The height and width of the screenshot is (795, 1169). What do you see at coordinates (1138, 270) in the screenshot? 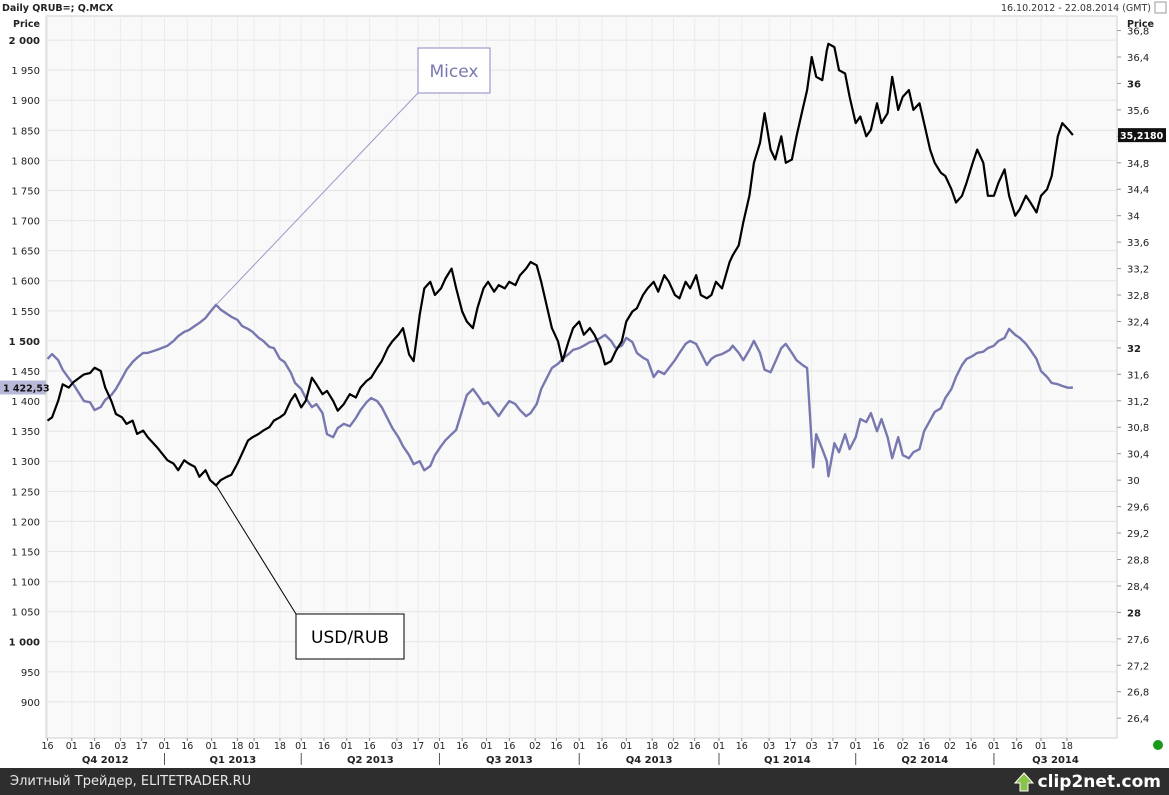
I see `right-axis-tick-label: 33,2` at bounding box center [1138, 270].